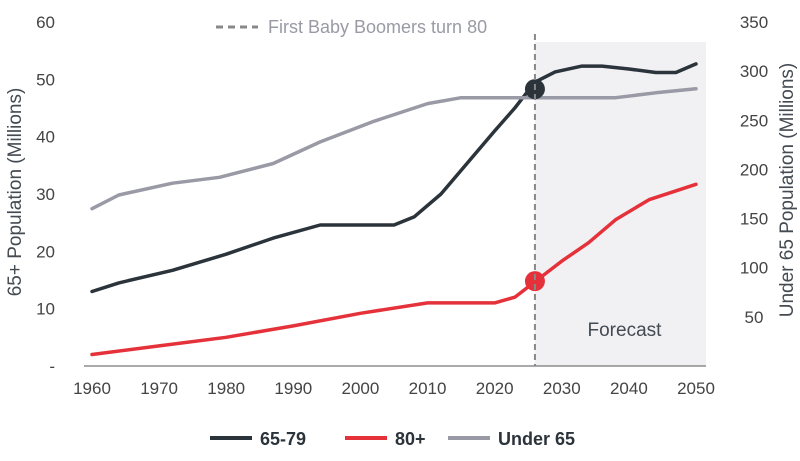 This screenshot has height=461, width=800. I want to click on y-right-tick-label: 350, so click(754, 22).